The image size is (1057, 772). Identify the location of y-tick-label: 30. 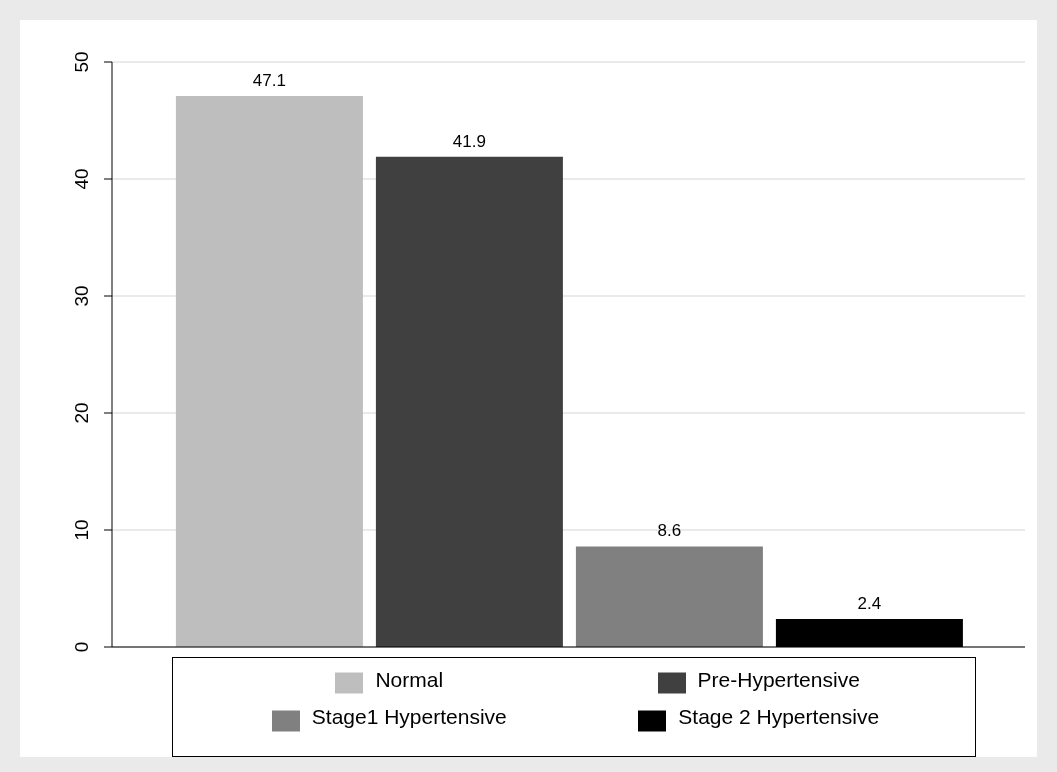
(81, 296).